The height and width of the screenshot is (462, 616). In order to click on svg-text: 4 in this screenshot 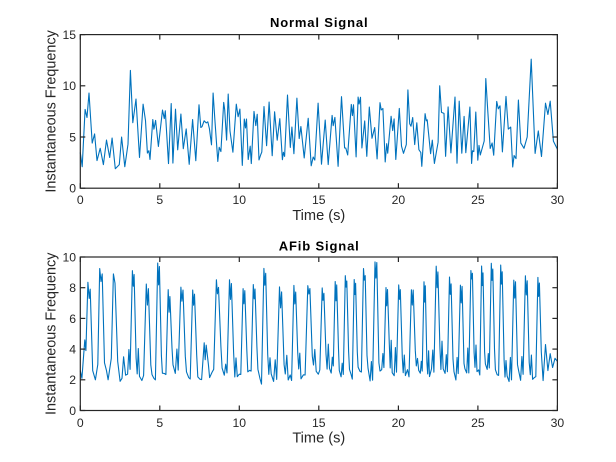, I will do `click(72, 350)`.